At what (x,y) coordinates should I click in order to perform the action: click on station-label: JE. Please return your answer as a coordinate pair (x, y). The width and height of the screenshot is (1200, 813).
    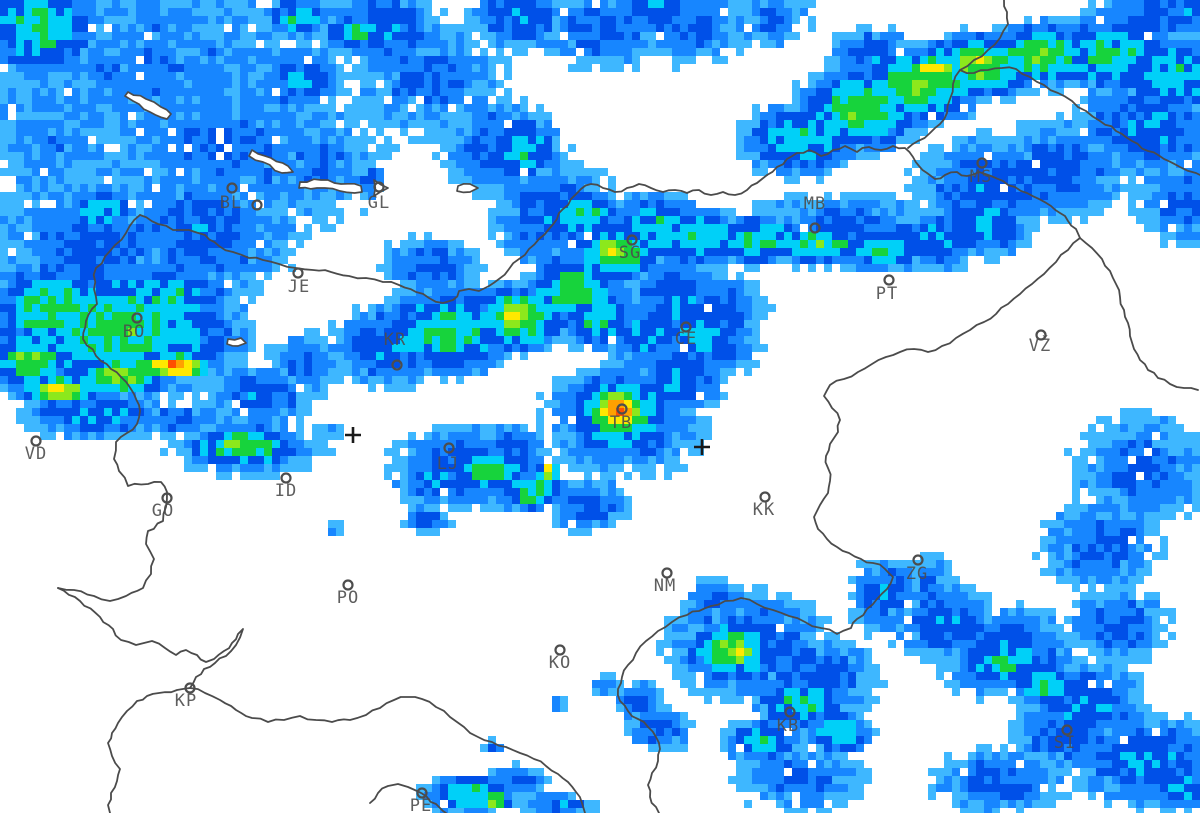
    Looking at the image, I should click on (299, 287).